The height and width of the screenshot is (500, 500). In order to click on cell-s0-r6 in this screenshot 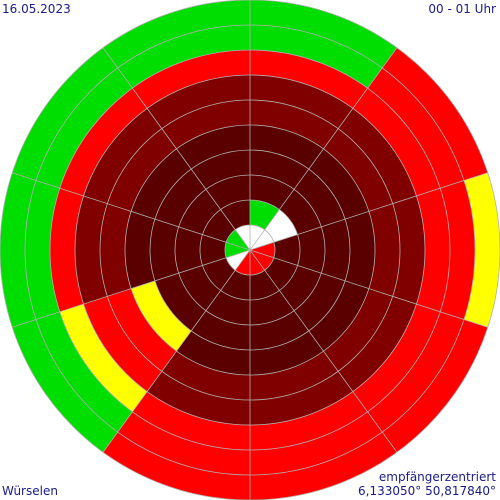, I will do `click(301, 102)`.